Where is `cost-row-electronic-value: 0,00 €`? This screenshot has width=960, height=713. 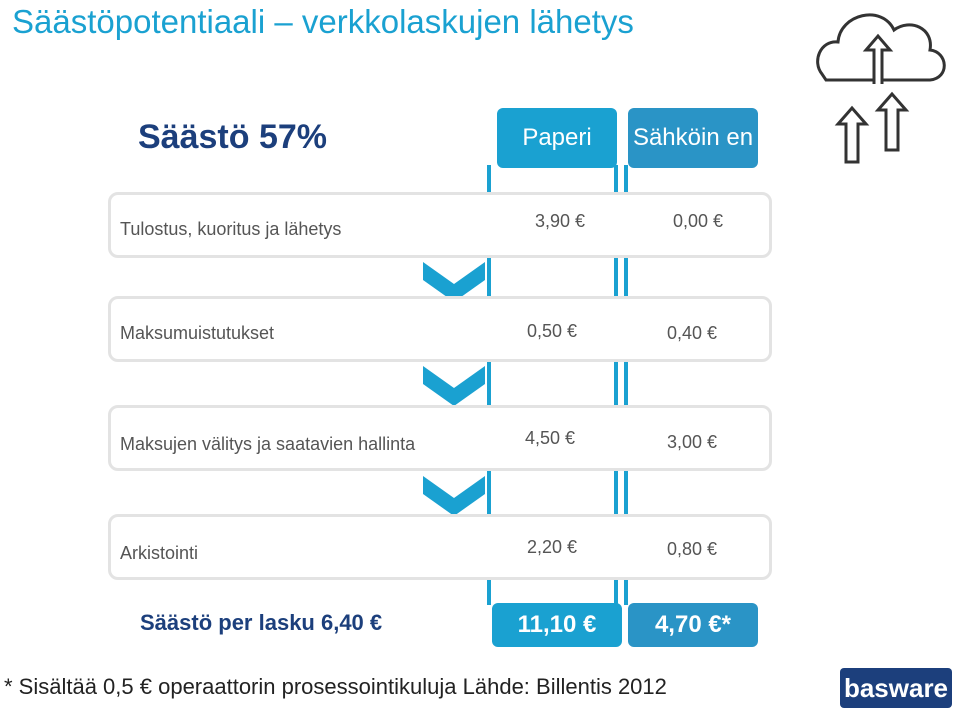
cost-row-electronic-value: 0,00 € is located at coordinates (698, 221).